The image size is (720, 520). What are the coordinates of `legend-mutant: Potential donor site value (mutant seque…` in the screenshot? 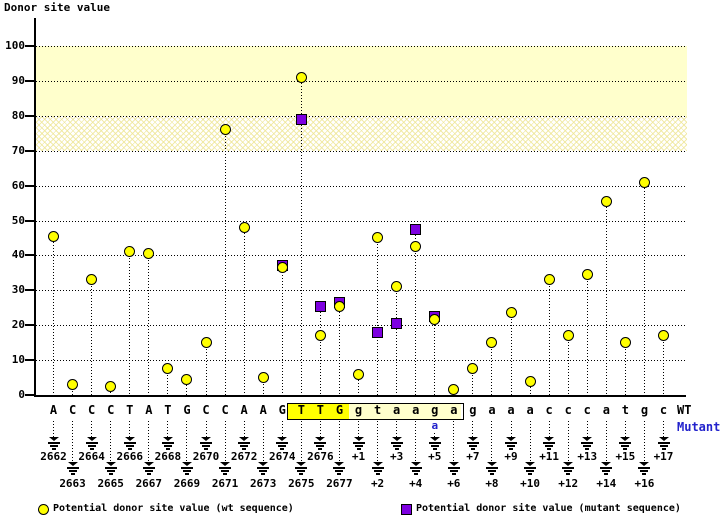 It's located at (541, 509).